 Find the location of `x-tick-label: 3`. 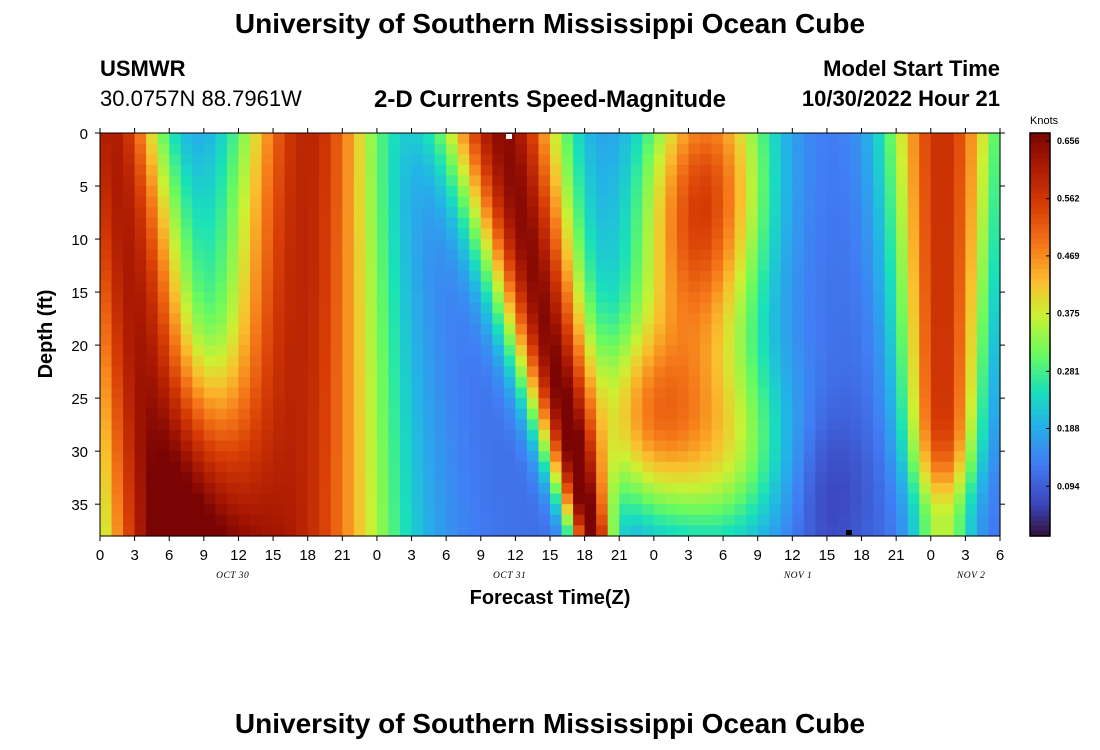

x-tick-label: 3 is located at coordinates (688, 555).